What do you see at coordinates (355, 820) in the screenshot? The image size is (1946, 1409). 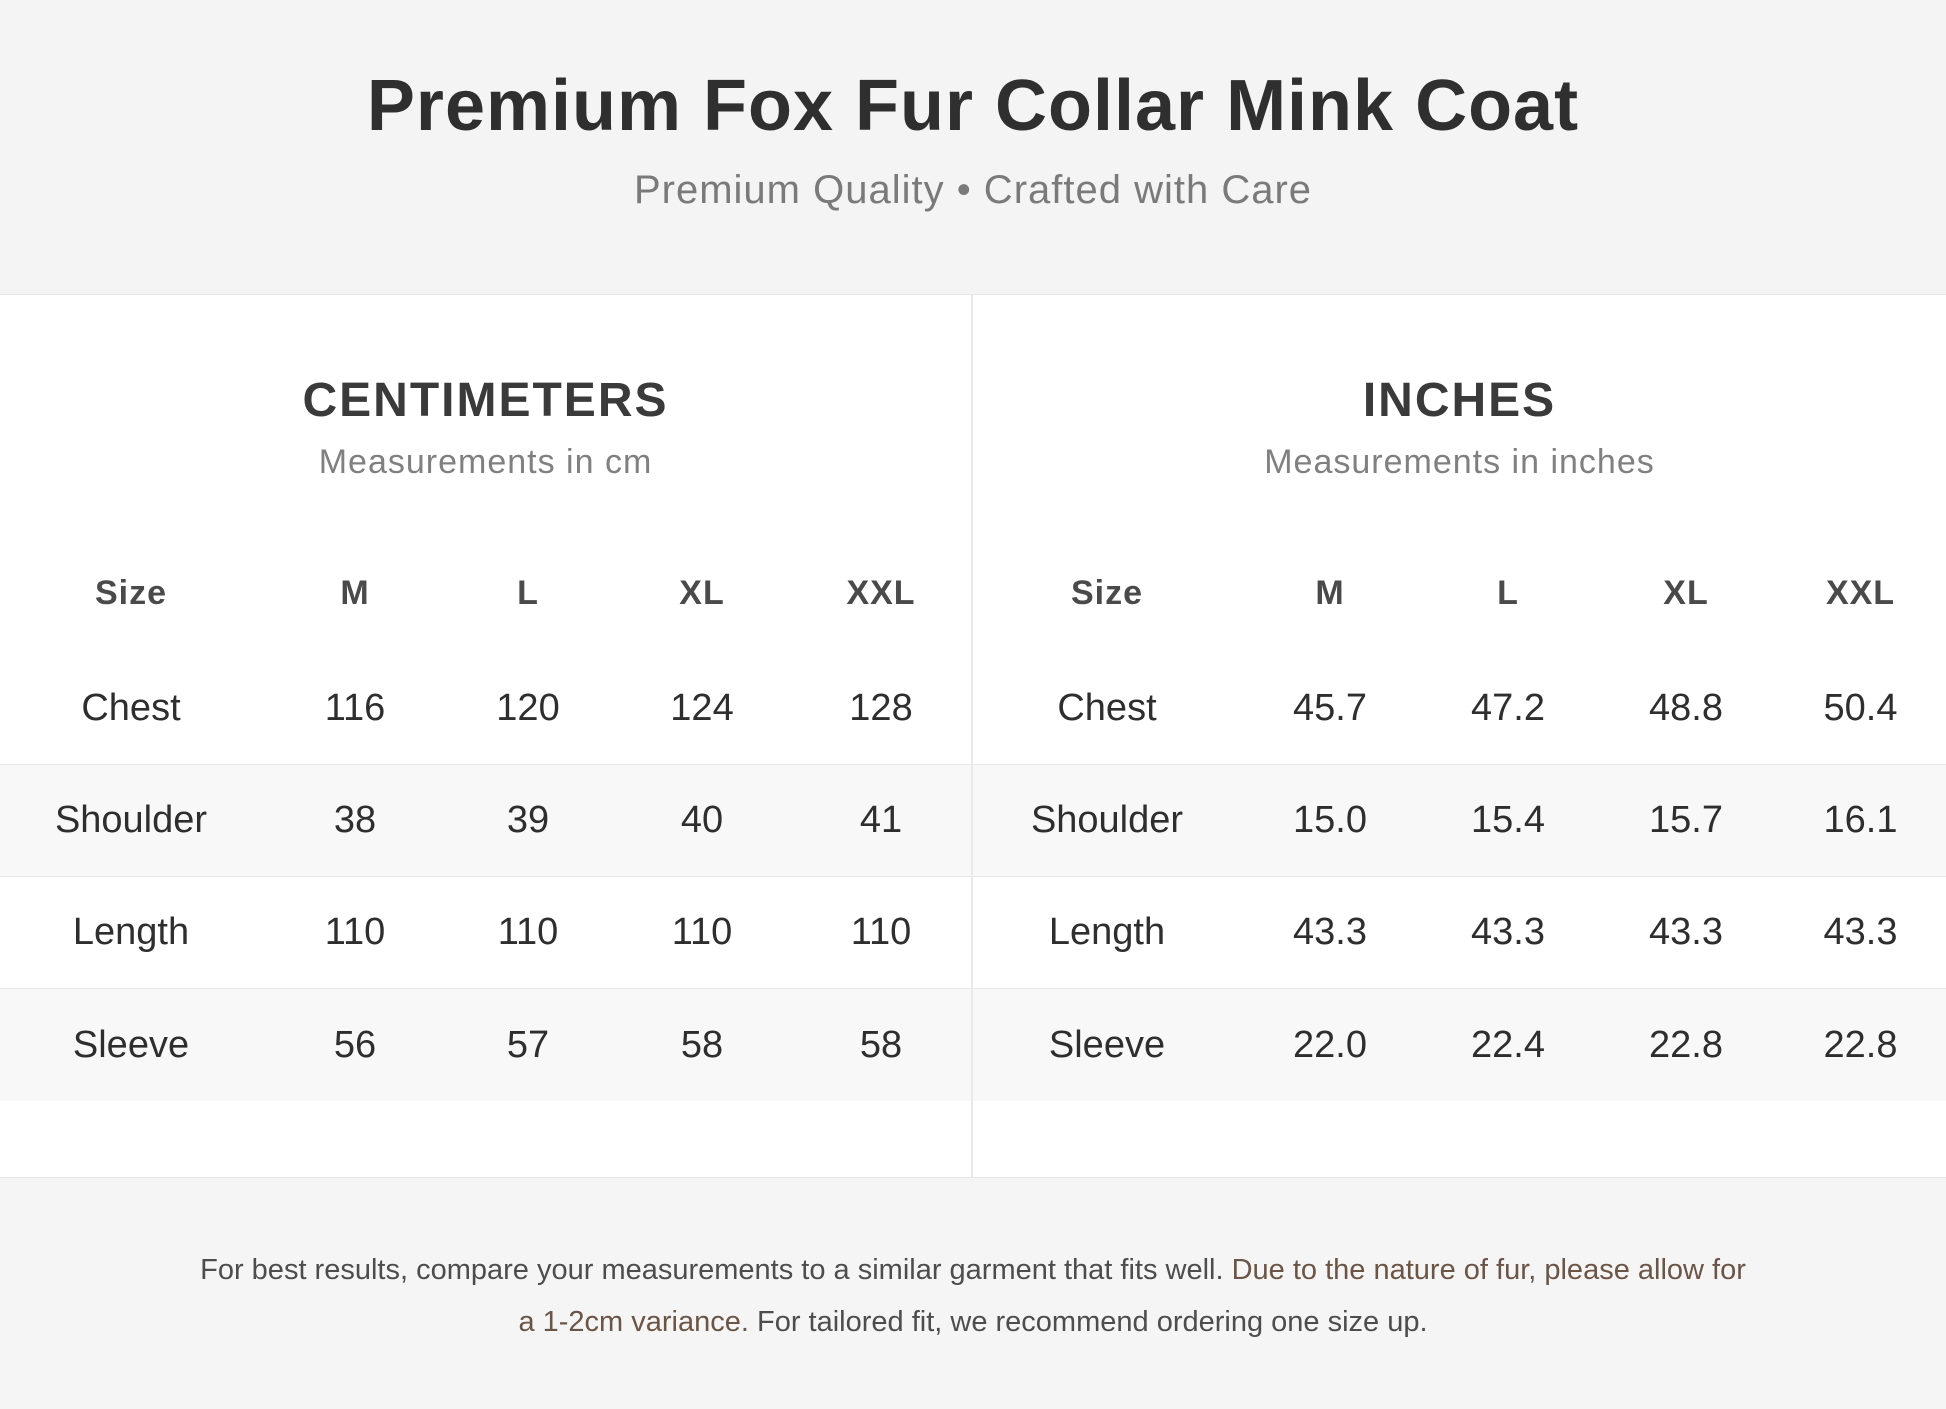 I see `table-cell: 38` at bounding box center [355, 820].